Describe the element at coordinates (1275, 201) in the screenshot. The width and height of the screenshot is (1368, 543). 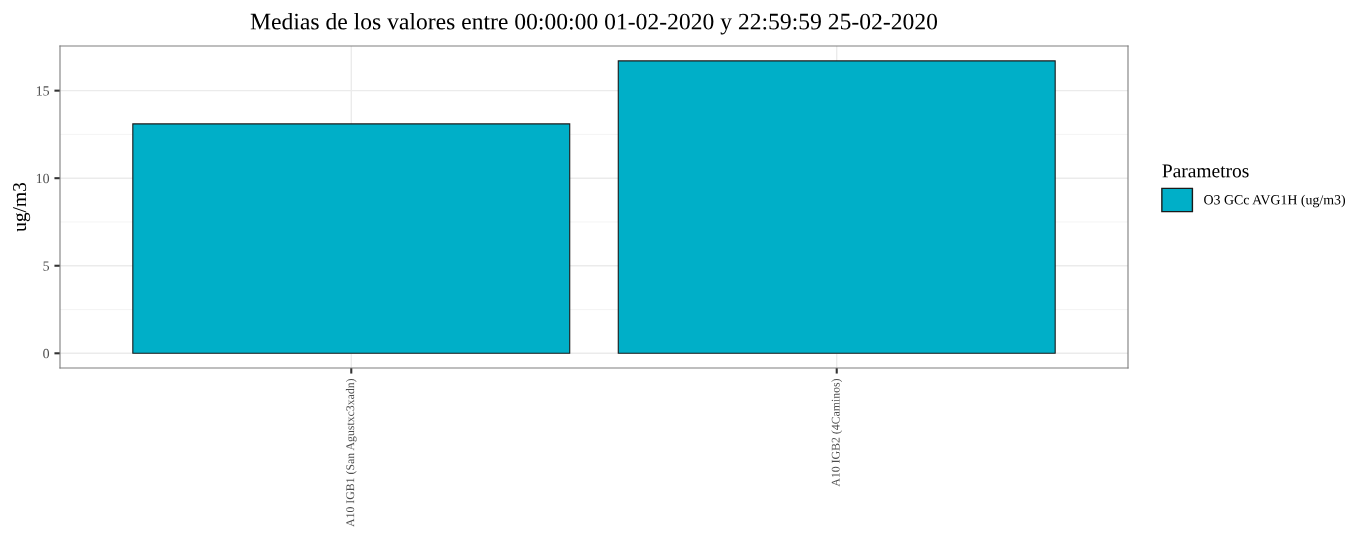
I see `legend-label: O3 GCc AVG1H (ug/m3)` at that location.